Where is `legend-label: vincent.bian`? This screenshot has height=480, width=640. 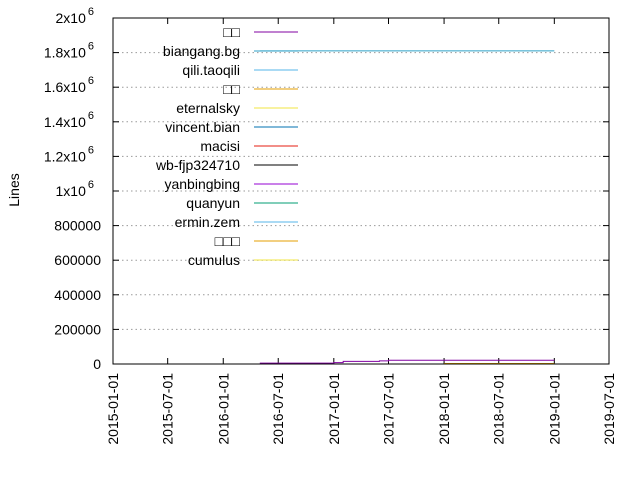 legend-label: vincent.bian is located at coordinates (202, 127).